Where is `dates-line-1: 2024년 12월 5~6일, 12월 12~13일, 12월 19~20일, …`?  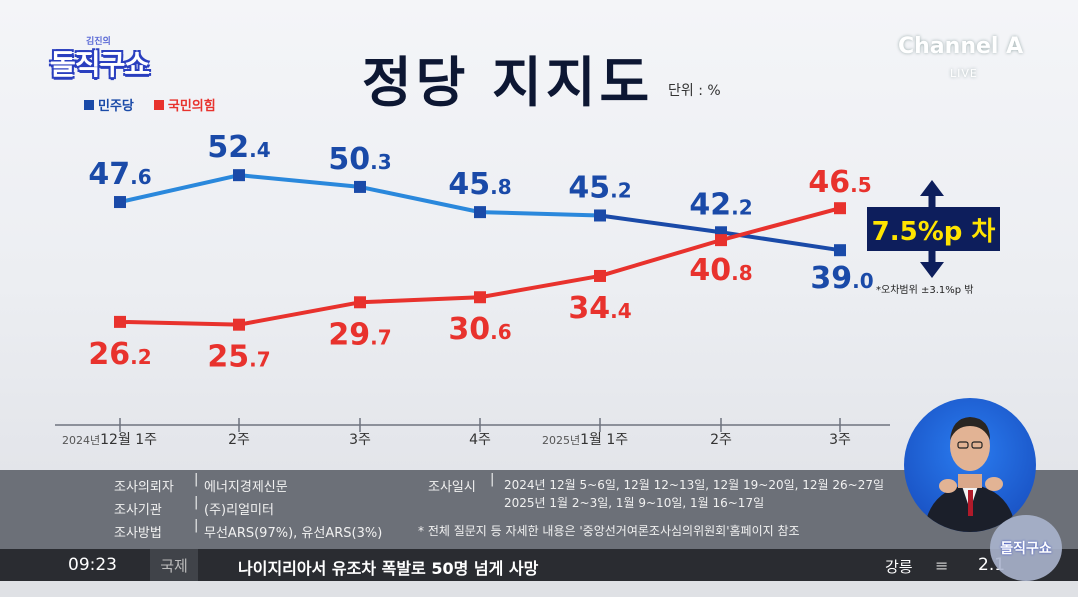
dates-line-1: 2024년 12월 5~6일, 12월 12~13일, 12월 19~20일, … is located at coordinates (694, 485).